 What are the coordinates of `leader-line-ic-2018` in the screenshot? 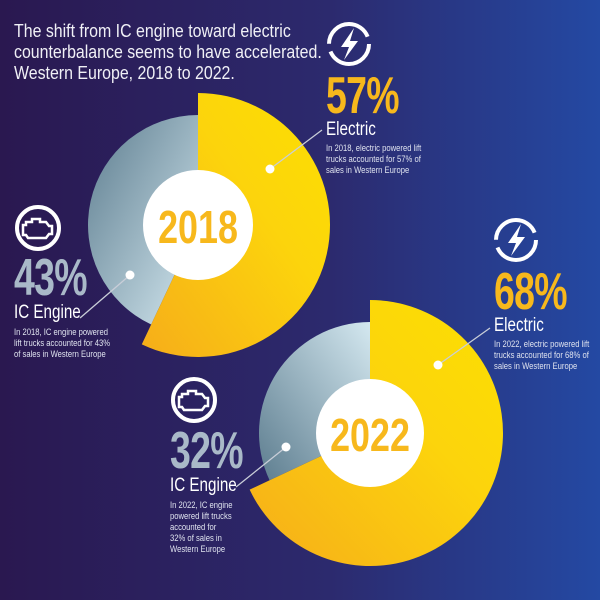 It's located at (105, 296).